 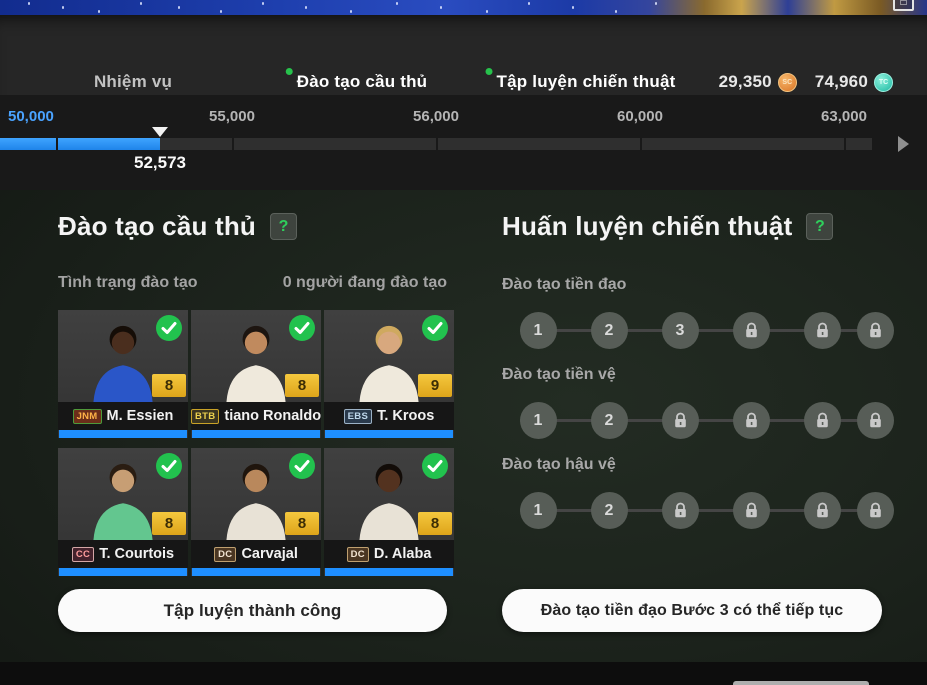 I want to click on position-badge: JNM, so click(x=87, y=416).